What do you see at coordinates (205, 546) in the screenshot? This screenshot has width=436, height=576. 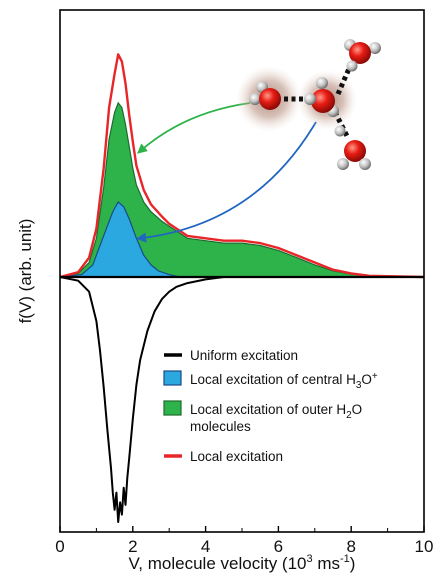 I see `x-tick-label: 4` at bounding box center [205, 546].